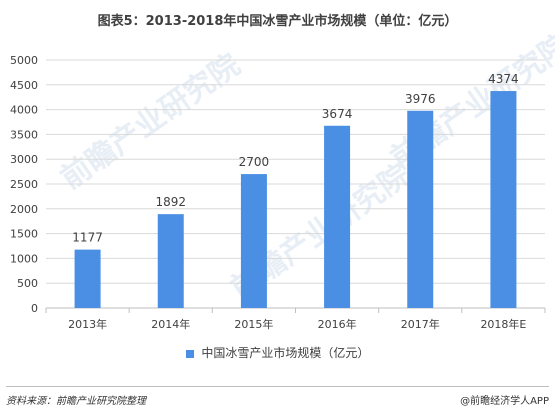  I want to click on data-label: 2700, so click(254, 162).